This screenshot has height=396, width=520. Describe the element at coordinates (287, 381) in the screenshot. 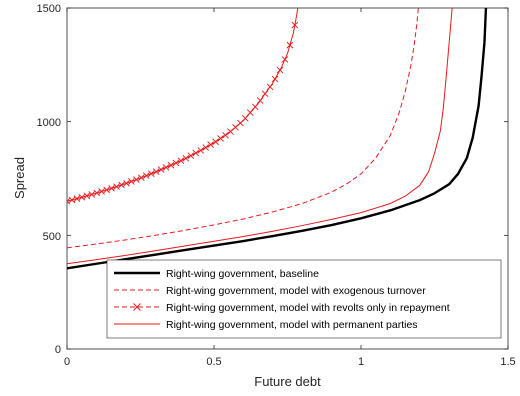

I see `x-axis-label: Future debt` at that location.